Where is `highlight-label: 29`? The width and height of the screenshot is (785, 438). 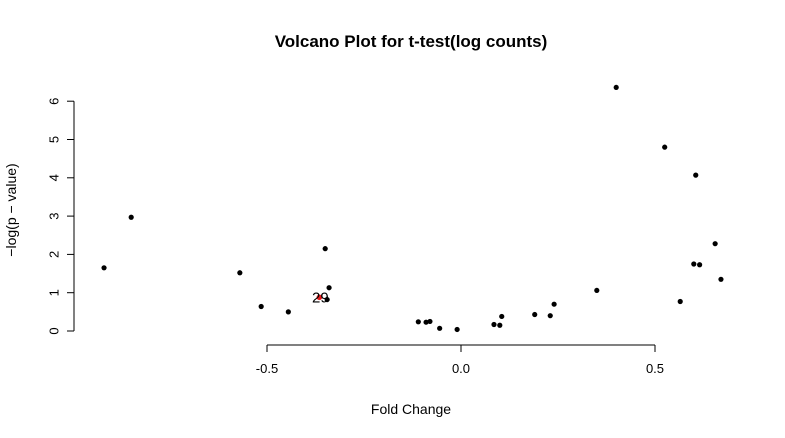 highlight-label: 29 is located at coordinates (320, 297).